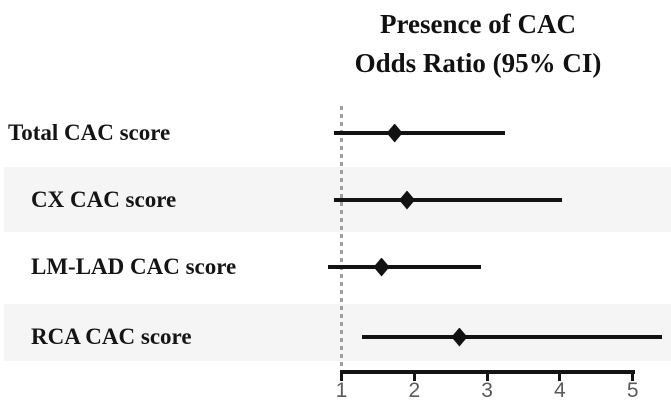 This screenshot has height=410, width=671. Describe the element at coordinates (414, 390) in the screenshot. I see `x-axis-tick-label: 2` at that location.